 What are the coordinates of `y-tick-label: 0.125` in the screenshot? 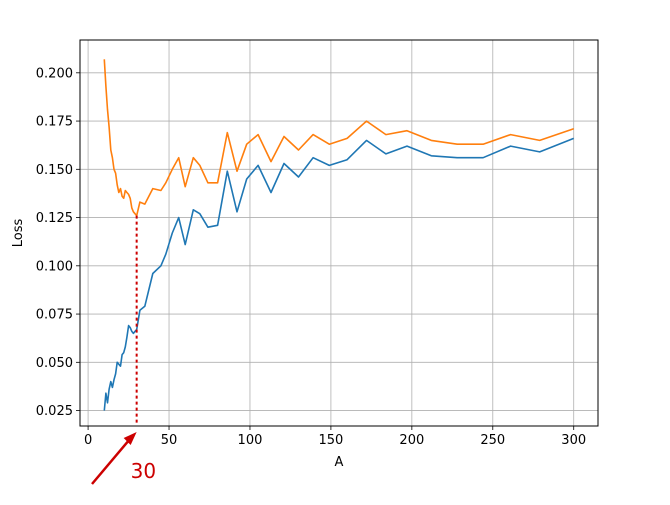 It's located at (54, 218).